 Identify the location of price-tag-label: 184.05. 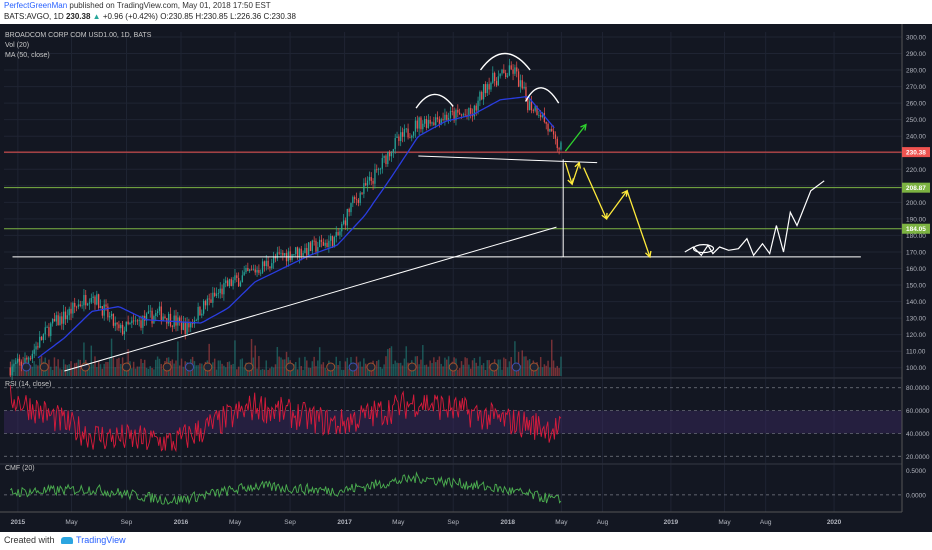
(916, 229).